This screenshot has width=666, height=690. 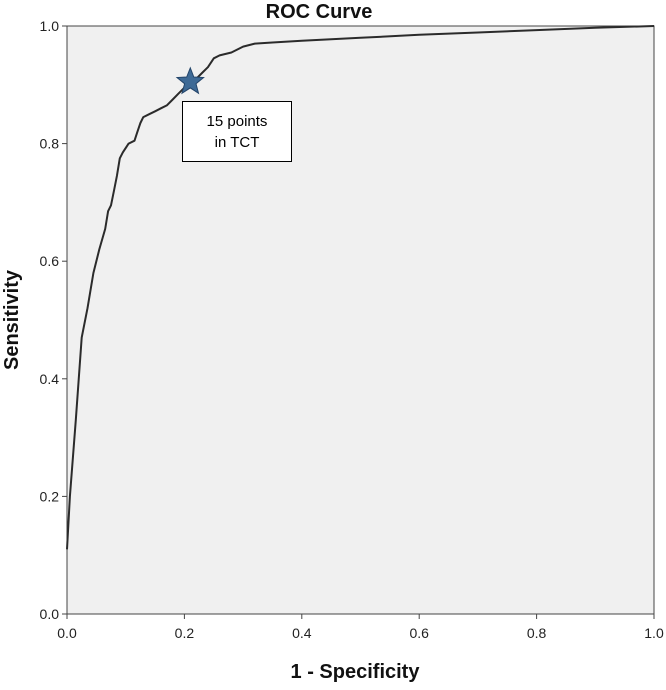 I want to click on y-tick-label: 0.4, so click(x=50, y=379).